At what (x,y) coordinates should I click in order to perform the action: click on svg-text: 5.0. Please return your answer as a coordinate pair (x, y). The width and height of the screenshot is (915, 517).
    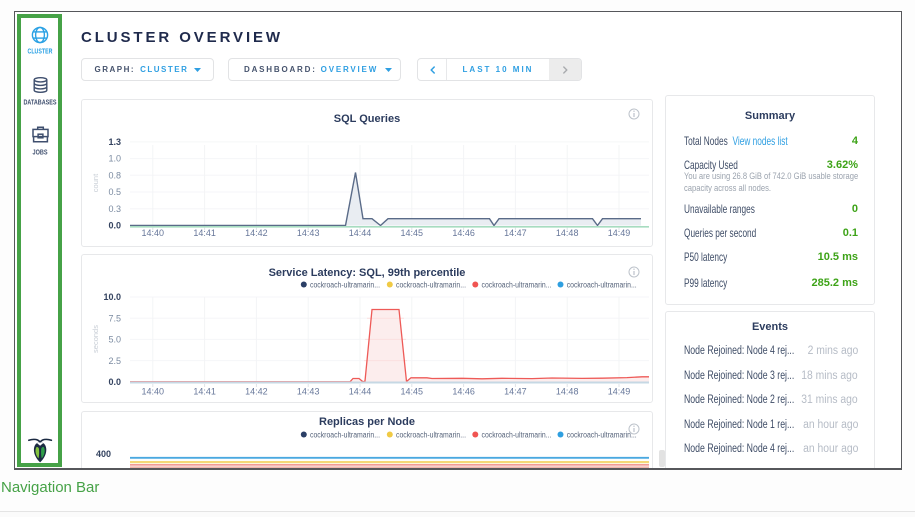
    Looking at the image, I should click on (114, 340).